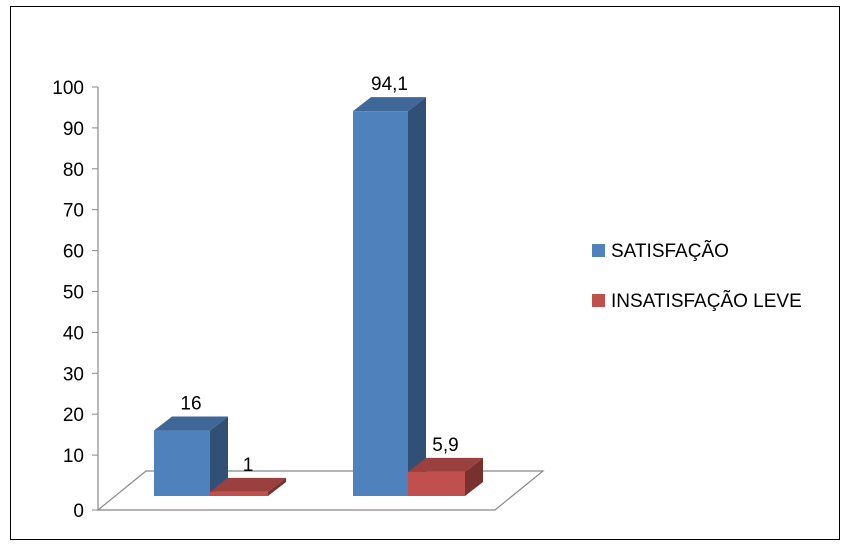  Describe the element at coordinates (670, 251) in the screenshot. I see `legend-label-satisfacao: SATISFAÇÃO` at that location.